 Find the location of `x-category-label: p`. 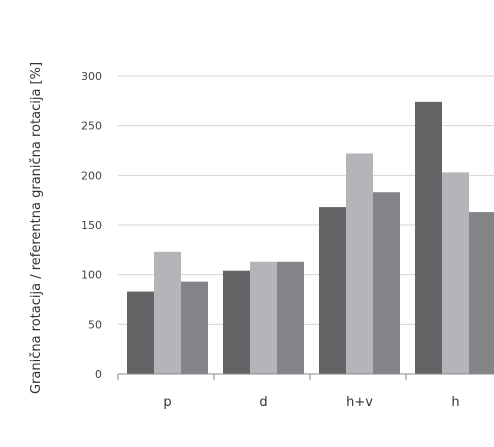

x-category-label: p is located at coordinates (167, 402).